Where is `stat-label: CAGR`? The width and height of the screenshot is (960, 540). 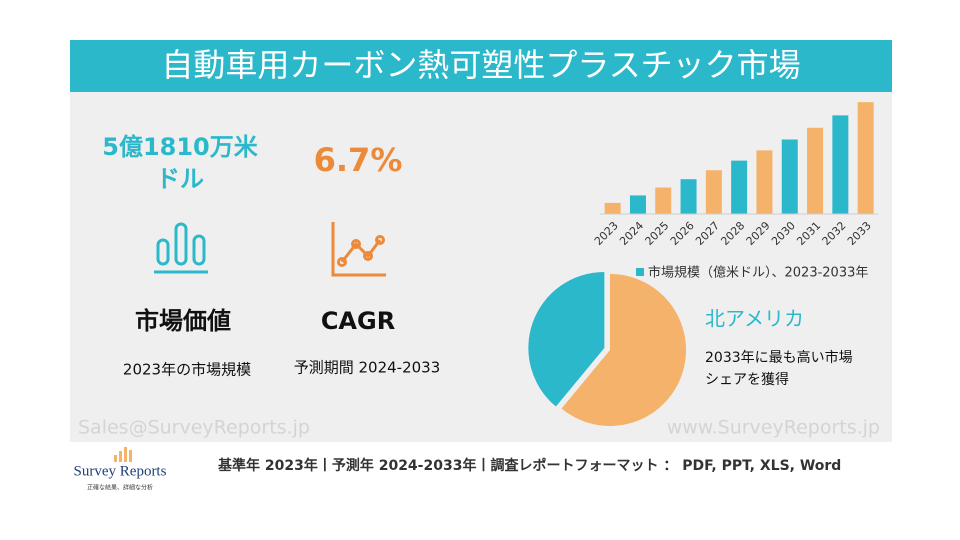 stat-label: CAGR is located at coordinates (358, 321).